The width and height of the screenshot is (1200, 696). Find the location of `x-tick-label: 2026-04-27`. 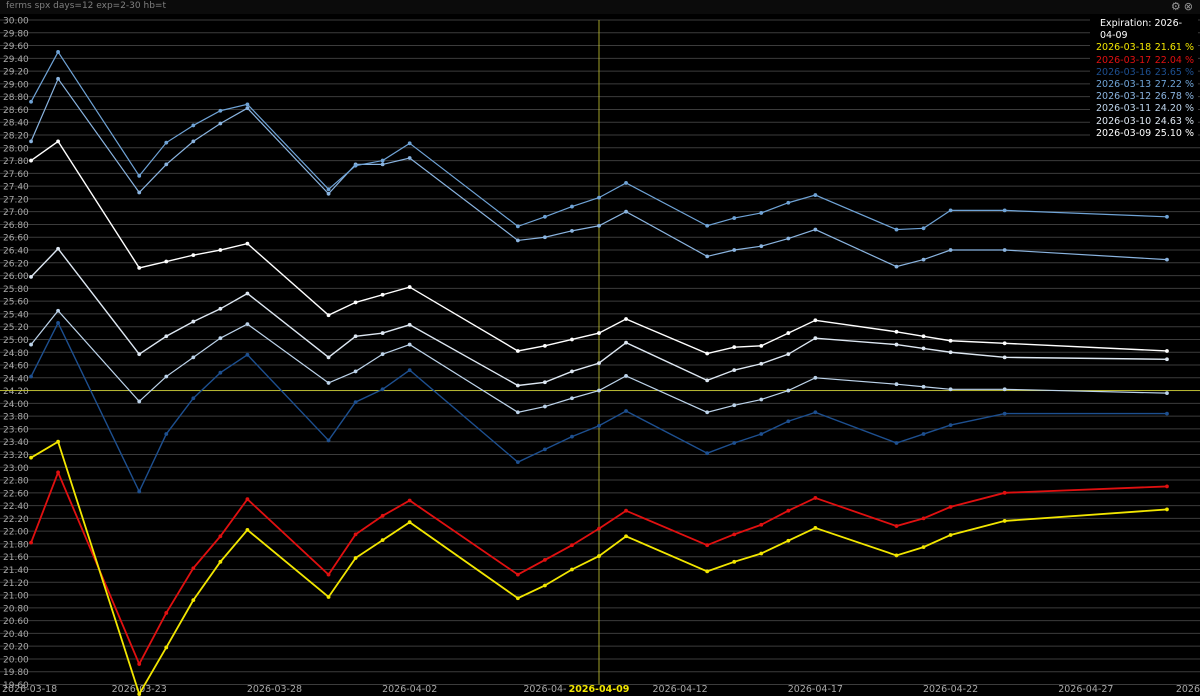

x-tick-label: 2026-04-27 is located at coordinates (1085, 689).